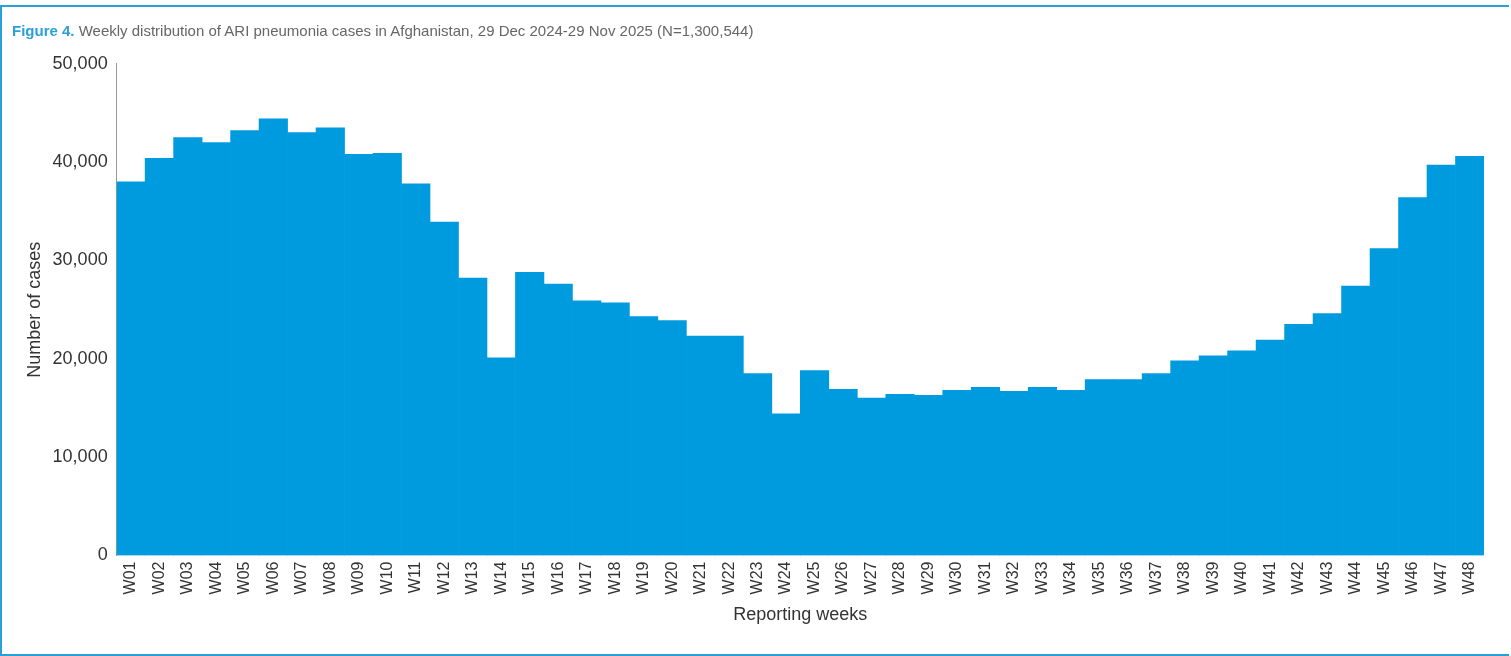 This screenshot has height=656, width=1511. I want to click on x-tick-label: W18, so click(614, 578).